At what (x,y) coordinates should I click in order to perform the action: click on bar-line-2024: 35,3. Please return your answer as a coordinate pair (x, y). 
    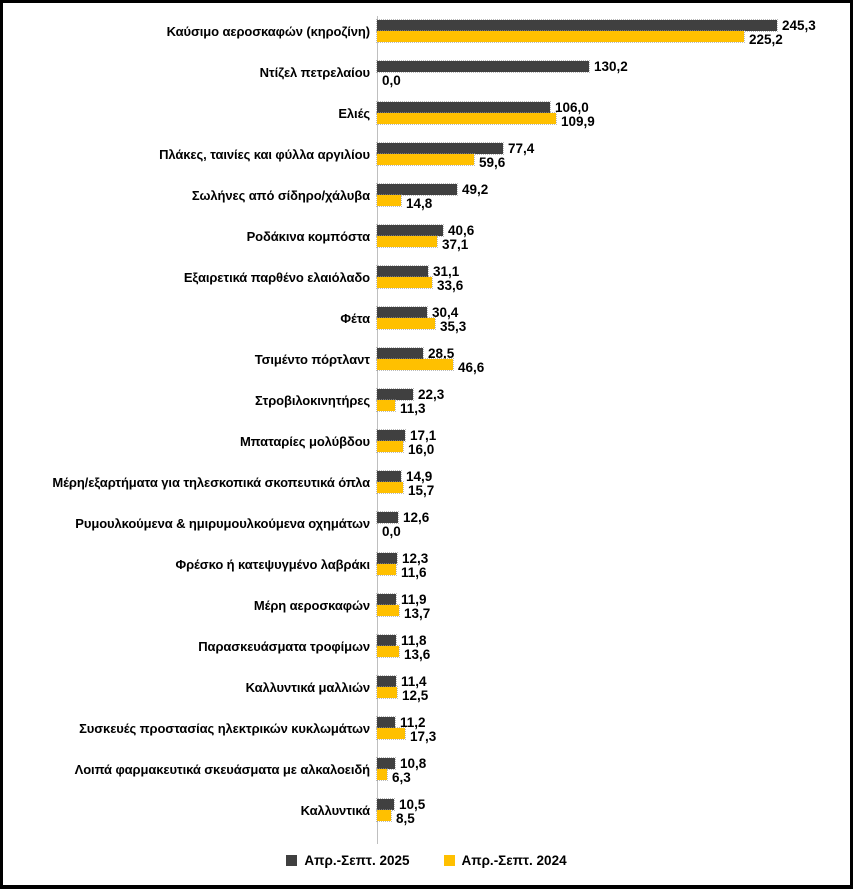
    Looking at the image, I should click on (613, 325).